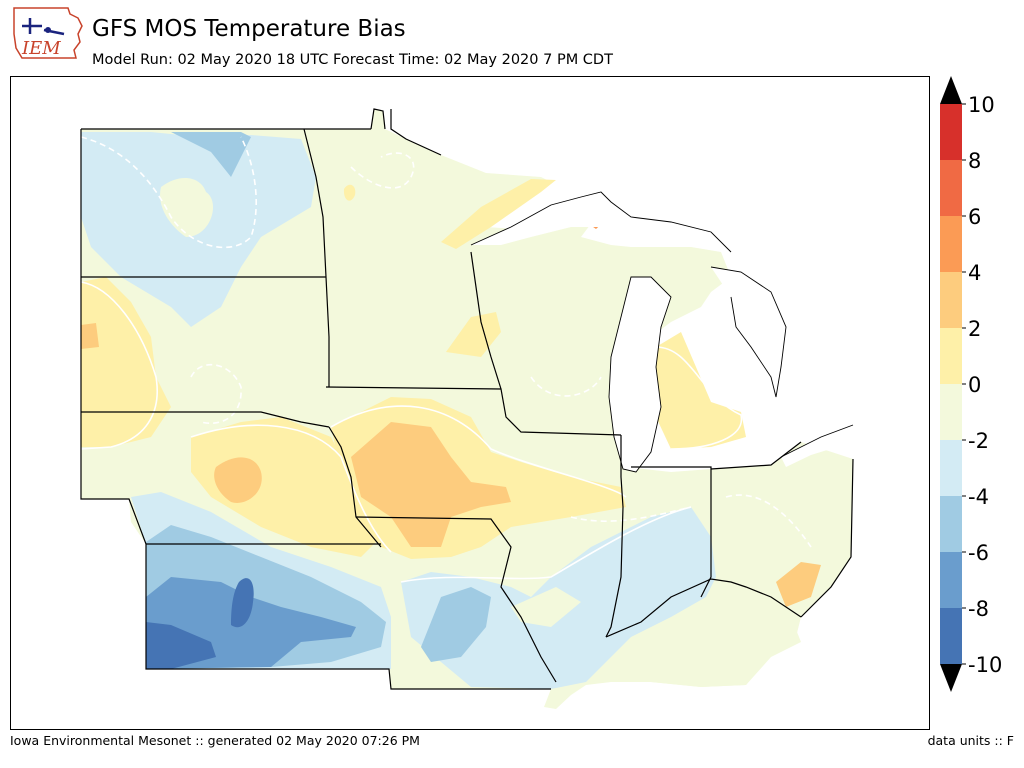 Image resolution: width=1024 pixels, height=768 pixels. What do you see at coordinates (238, 480) in the screenshot?
I see `contour-hot-ne` at bounding box center [238, 480].